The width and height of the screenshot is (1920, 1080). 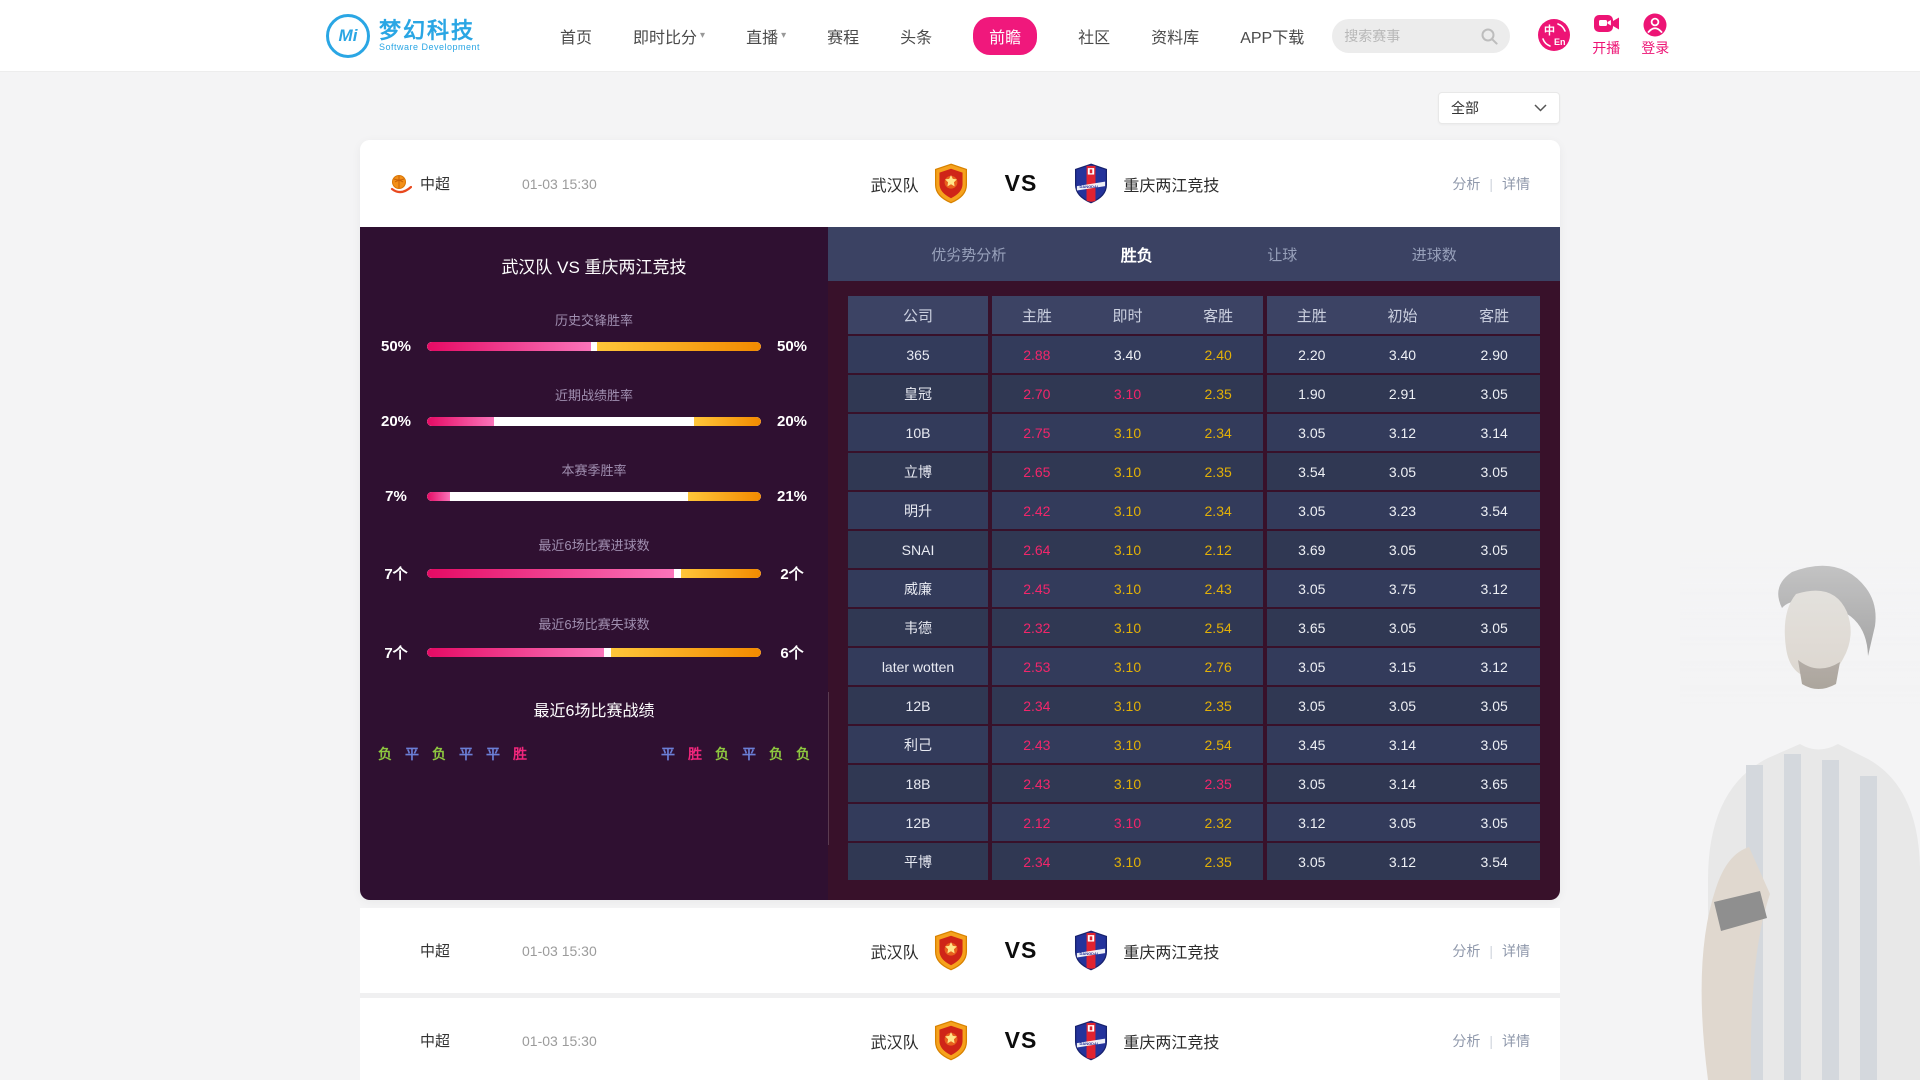 What do you see at coordinates (735, 754) in the screenshot?
I see `recent-results-away: 平胜负平负负` at bounding box center [735, 754].